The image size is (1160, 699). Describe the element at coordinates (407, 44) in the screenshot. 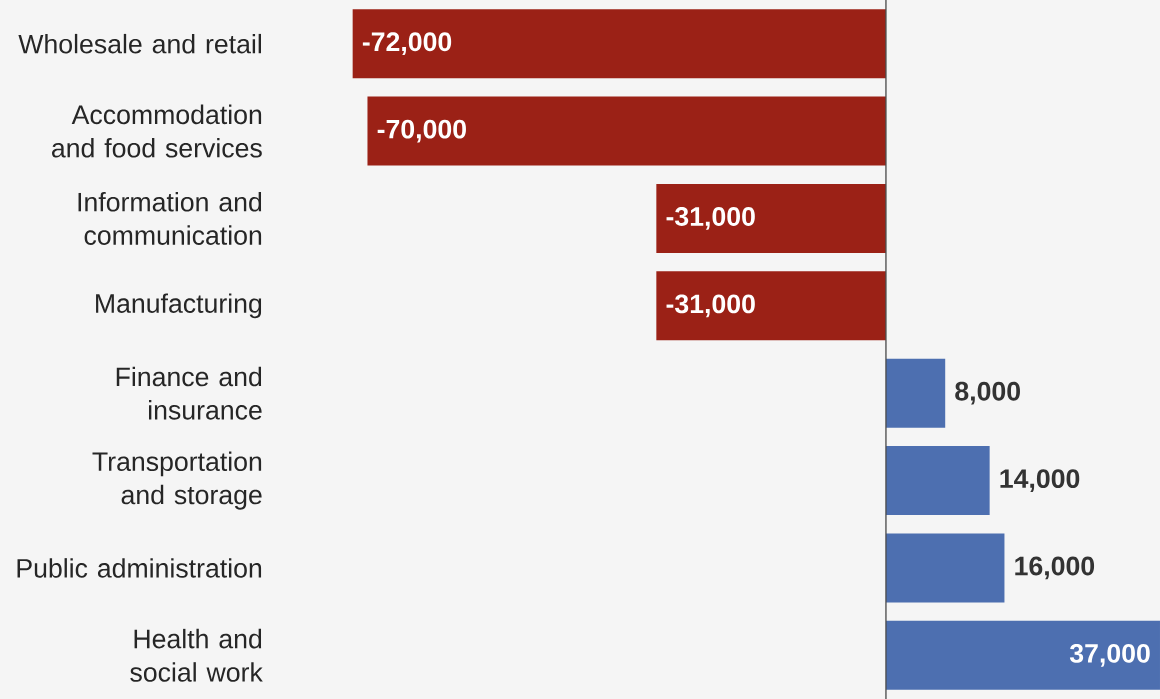

I see `data-label: -72,000` at that location.